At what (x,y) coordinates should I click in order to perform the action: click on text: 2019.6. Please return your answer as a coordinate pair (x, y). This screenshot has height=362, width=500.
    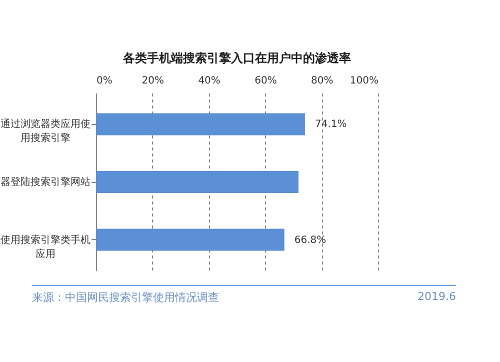
    Looking at the image, I should click on (437, 297).